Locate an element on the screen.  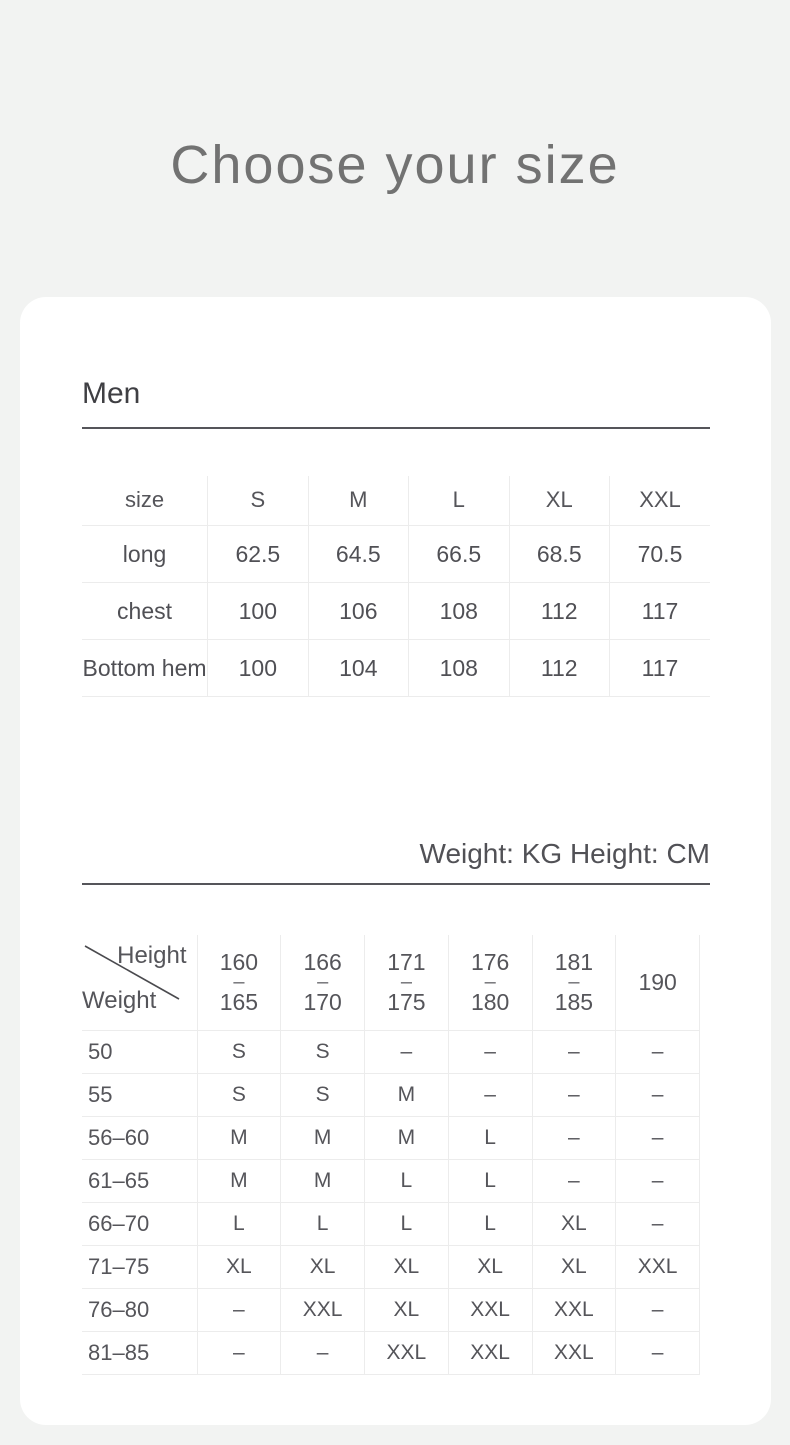
matrix-row: 81–85 – – XXL XXL XXL – is located at coordinates (391, 1352).